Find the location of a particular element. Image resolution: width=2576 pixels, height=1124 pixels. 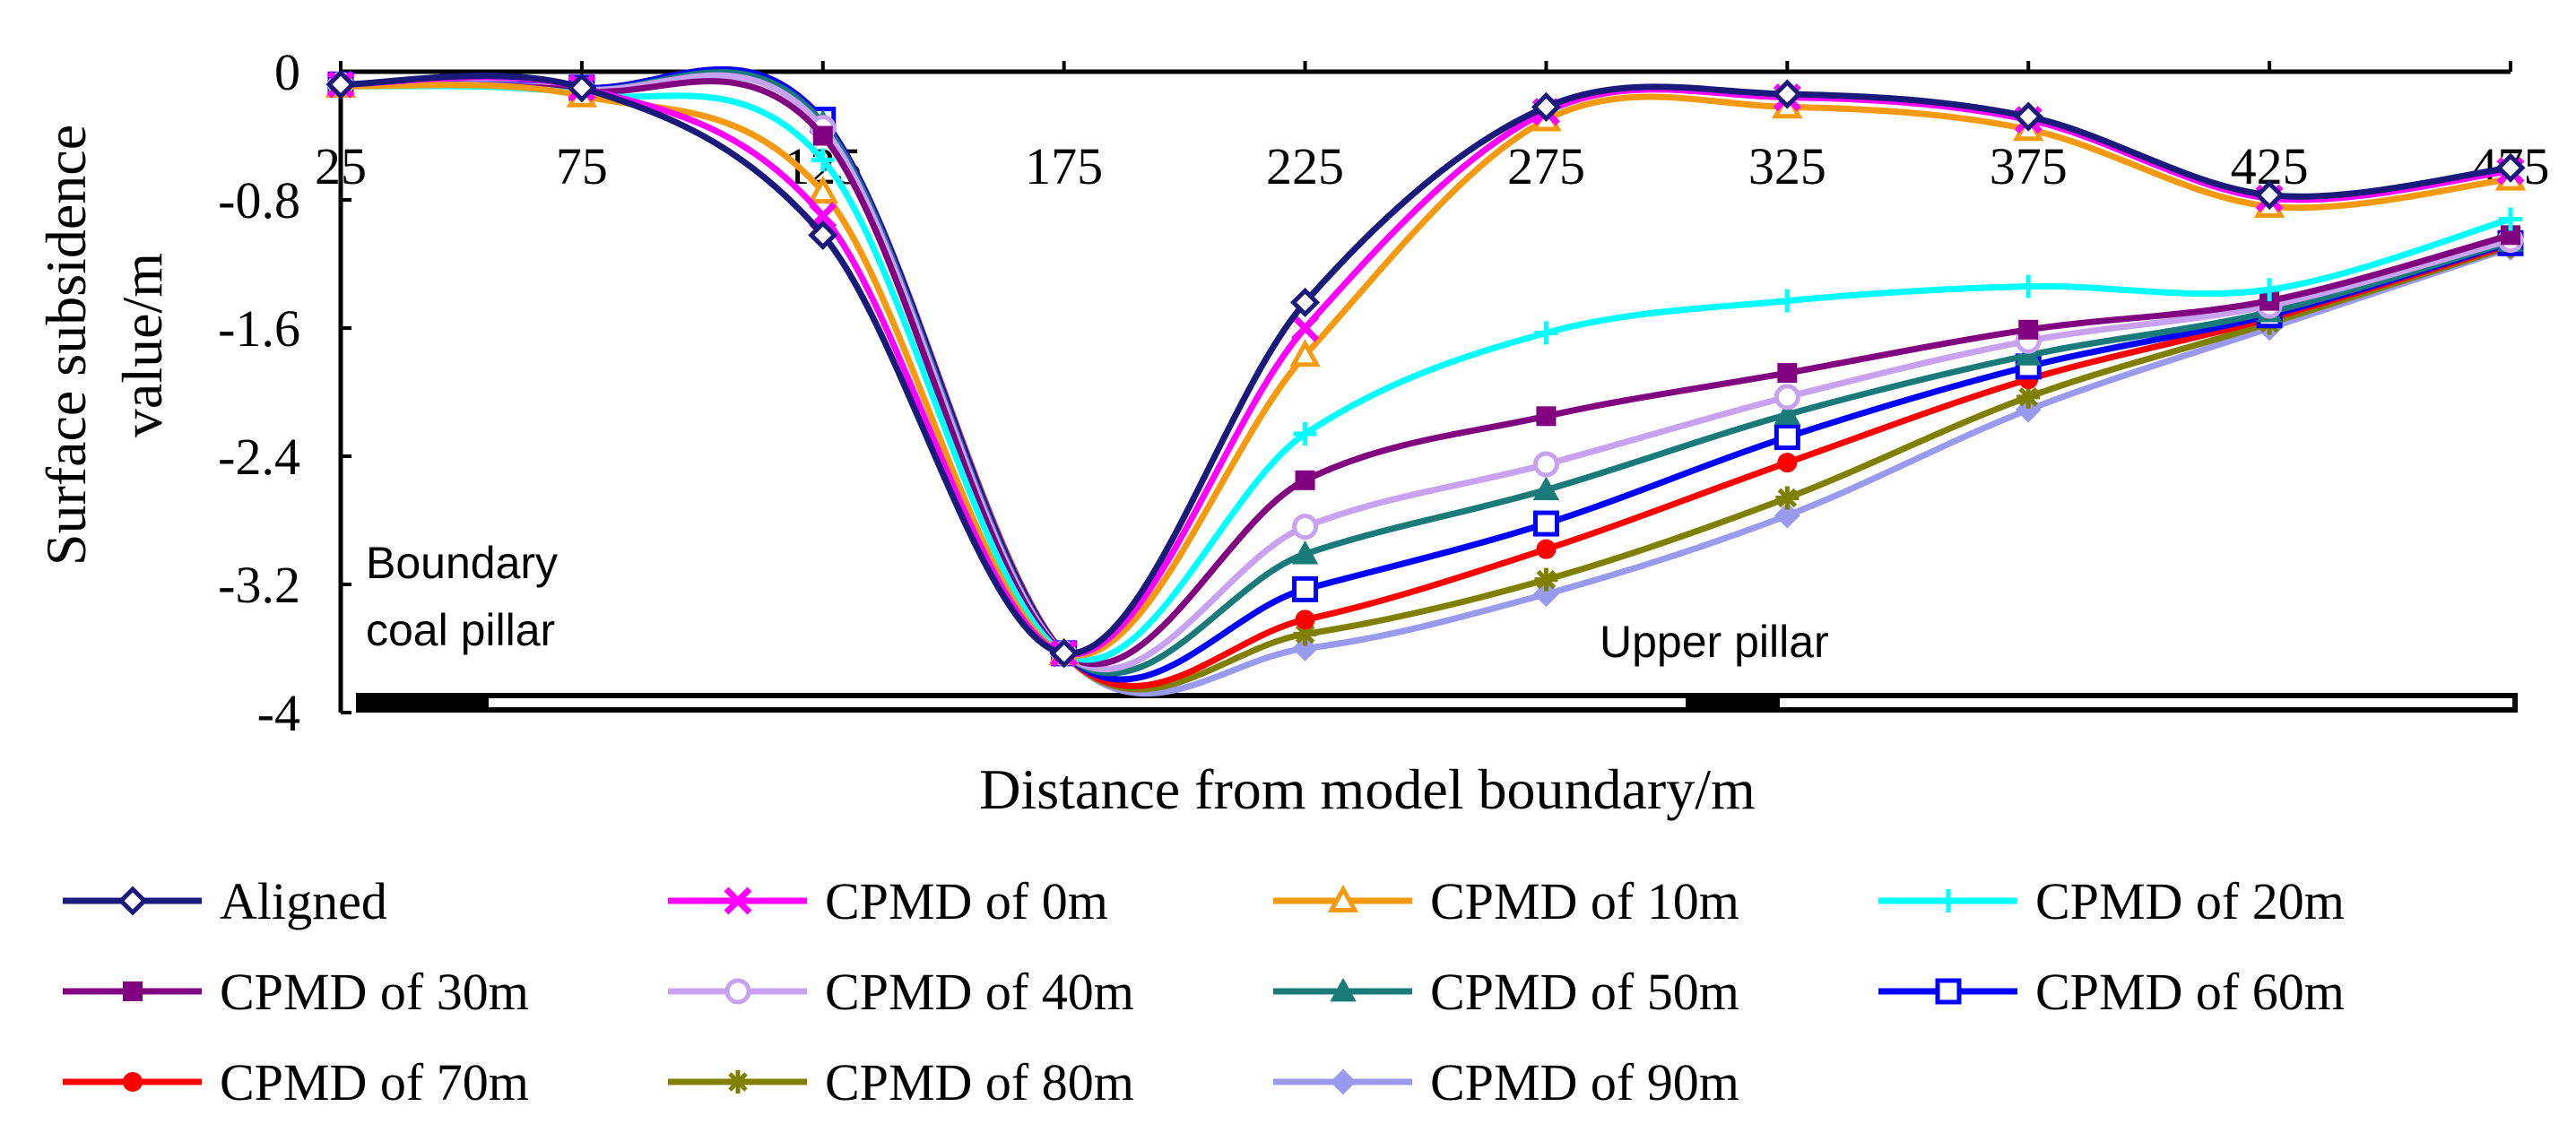

upper-pillar-label: Upper pillar is located at coordinates (1714, 642).